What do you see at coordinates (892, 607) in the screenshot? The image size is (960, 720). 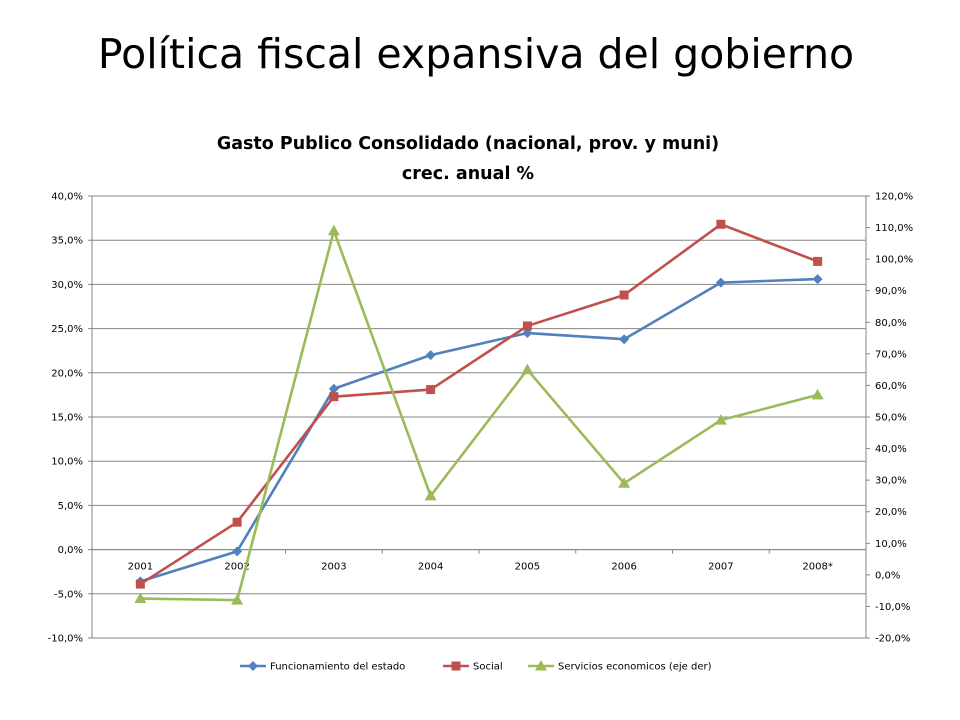 I see `right-tick-label: -10,0%` at bounding box center [892, 607].